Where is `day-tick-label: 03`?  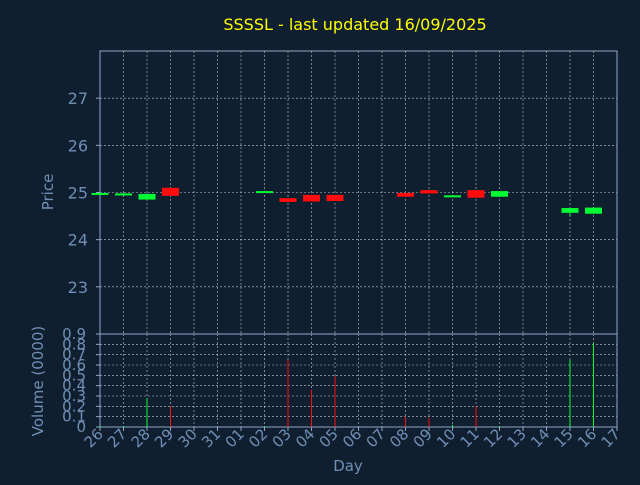
day-tick-label: 03 is located at coordinates (282, 438).